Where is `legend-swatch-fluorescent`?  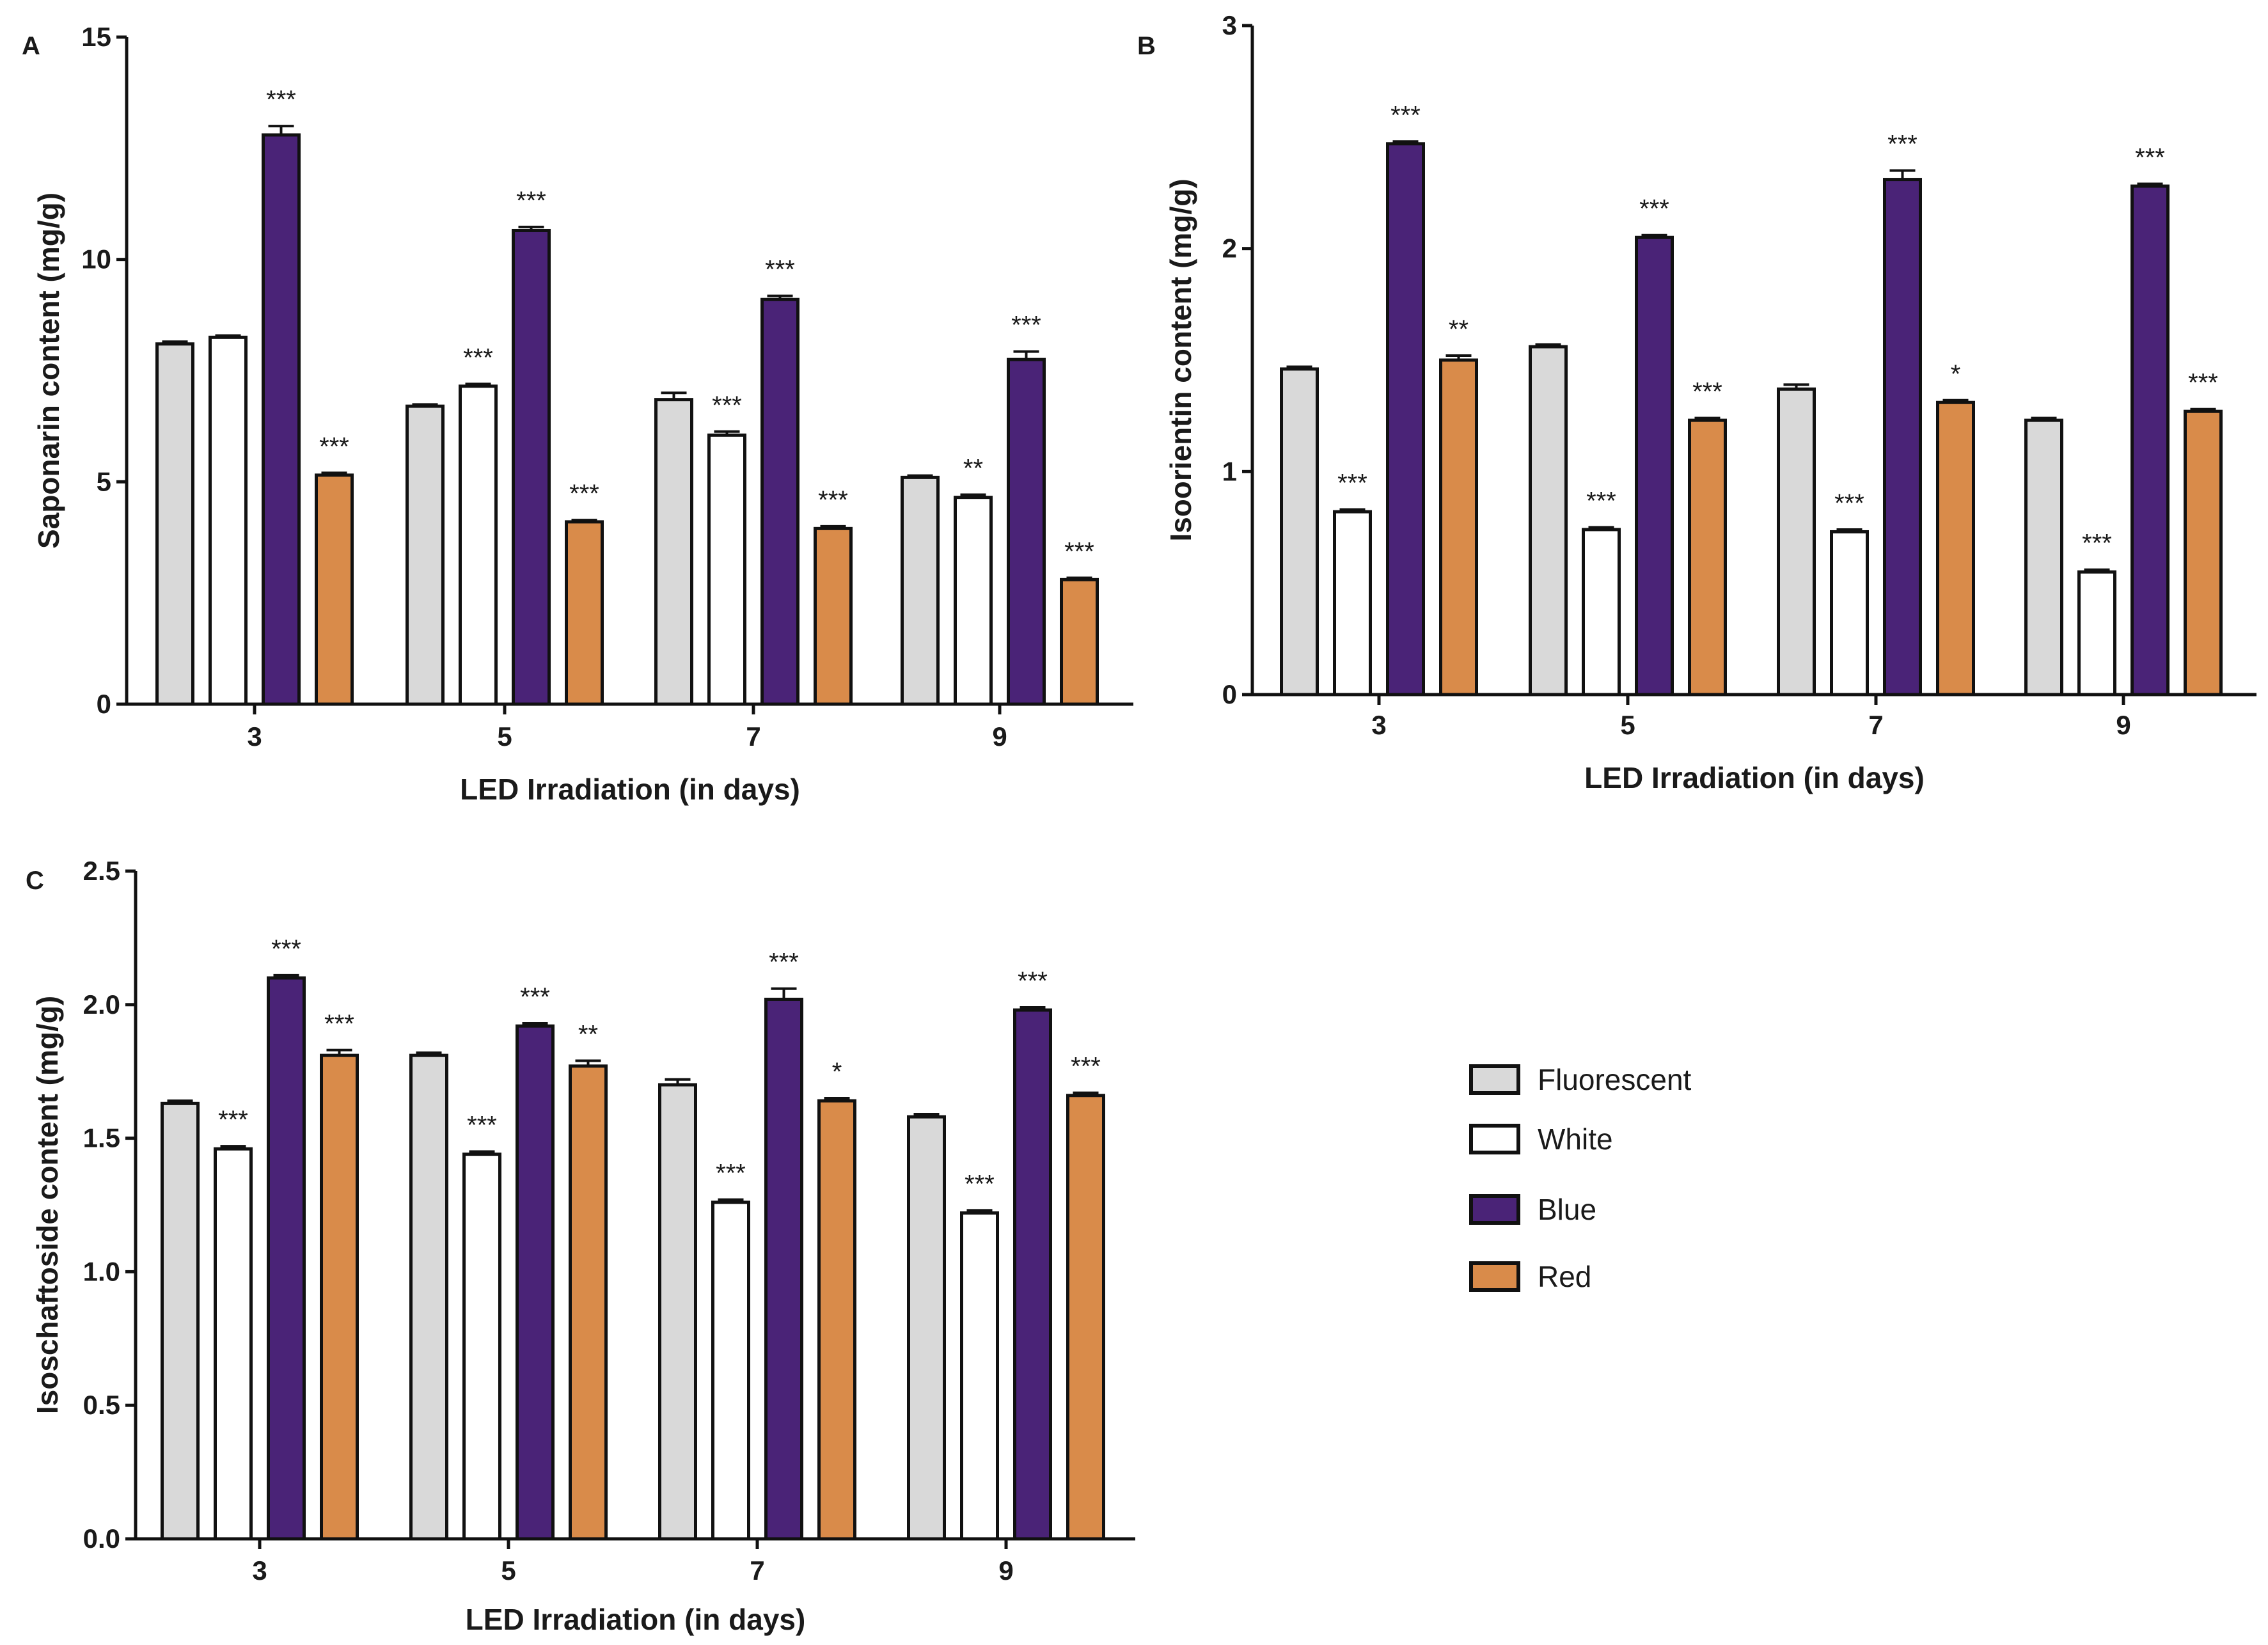
legend-swatch-fluorescent is located at coordinates (1494, 1079).